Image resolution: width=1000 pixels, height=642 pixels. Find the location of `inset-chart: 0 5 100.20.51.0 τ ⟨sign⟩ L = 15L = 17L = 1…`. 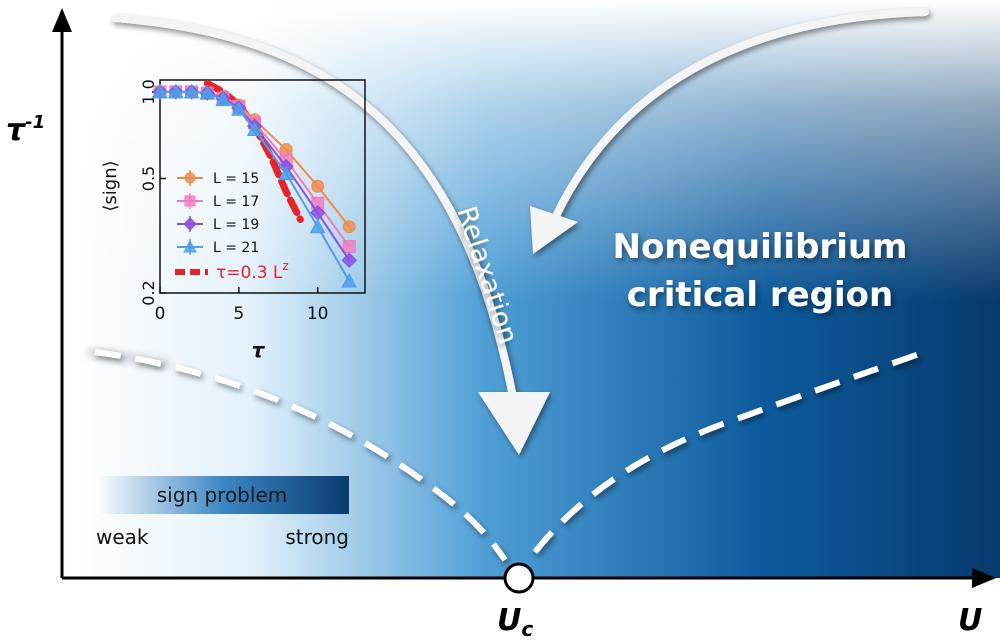

inset-chart: 0 5 100.20.51.0 τ ⟨sign⟩ L = 15L = 17L = 1… is located at coordinates (233, 220).